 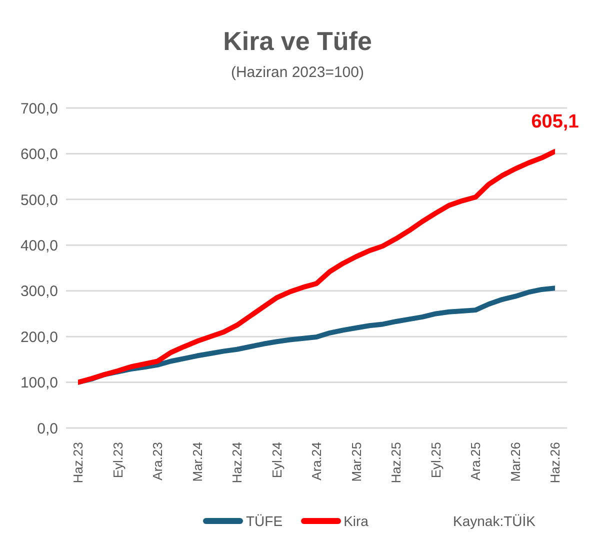 I want to click on x-tick-label: Mar.26, so click(x=515, y=462).